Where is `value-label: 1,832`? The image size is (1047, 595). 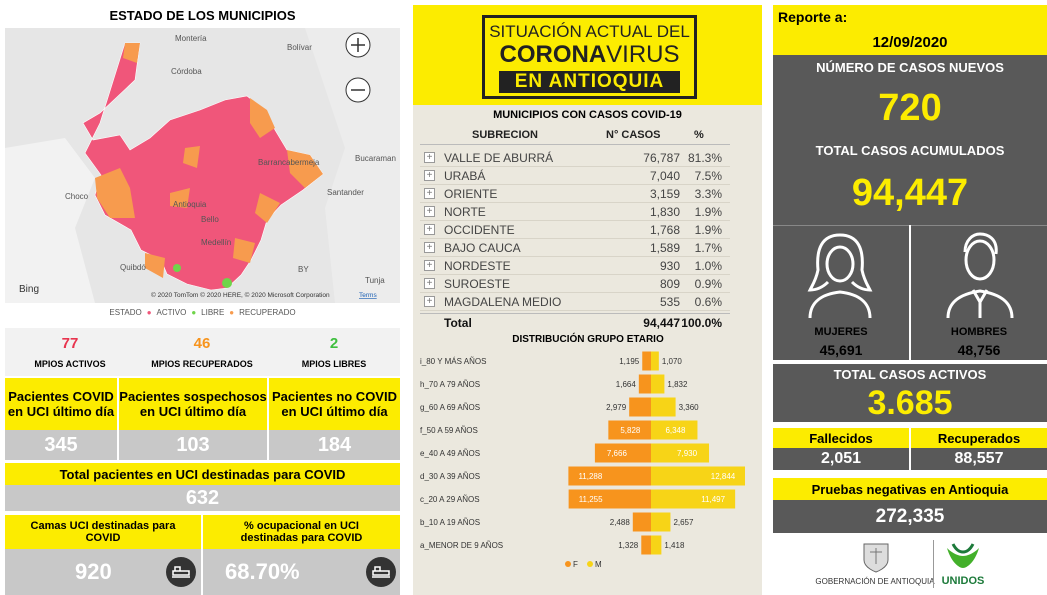
value-label: 1,832 is located at coordinates (677, 384).